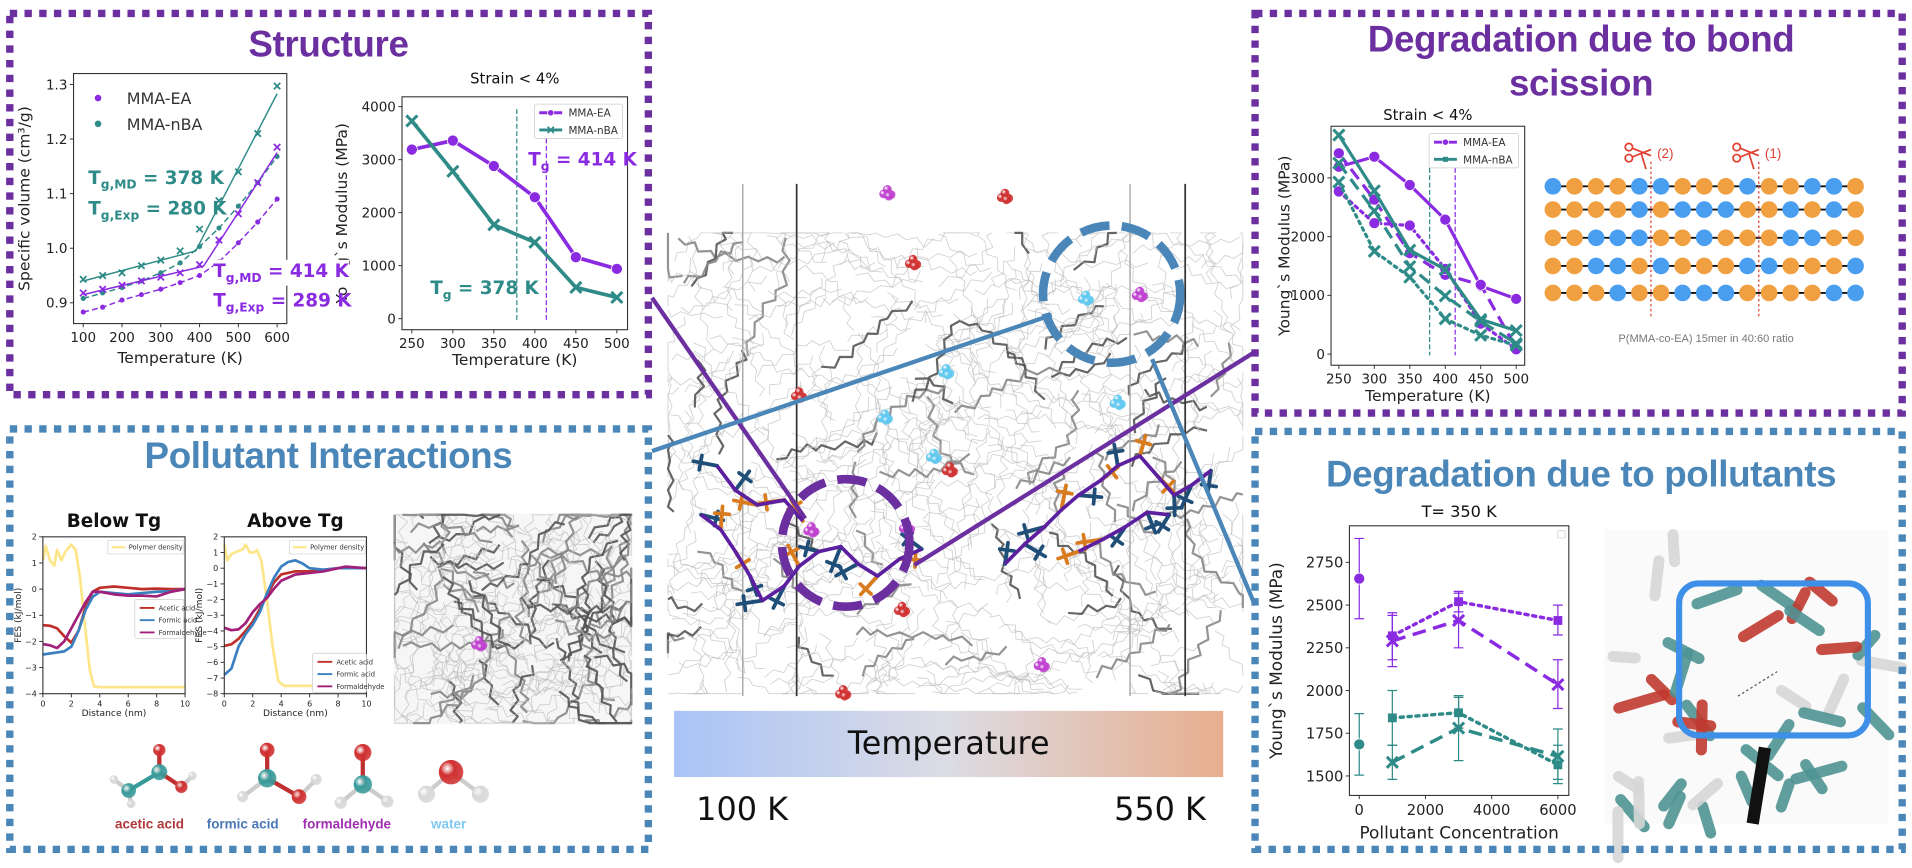 The image size is (1912, 868). What do you see at coordinates (328, 44) in the screenshot?
I see `structure-title: Structure` at bounding box center [328, 44].